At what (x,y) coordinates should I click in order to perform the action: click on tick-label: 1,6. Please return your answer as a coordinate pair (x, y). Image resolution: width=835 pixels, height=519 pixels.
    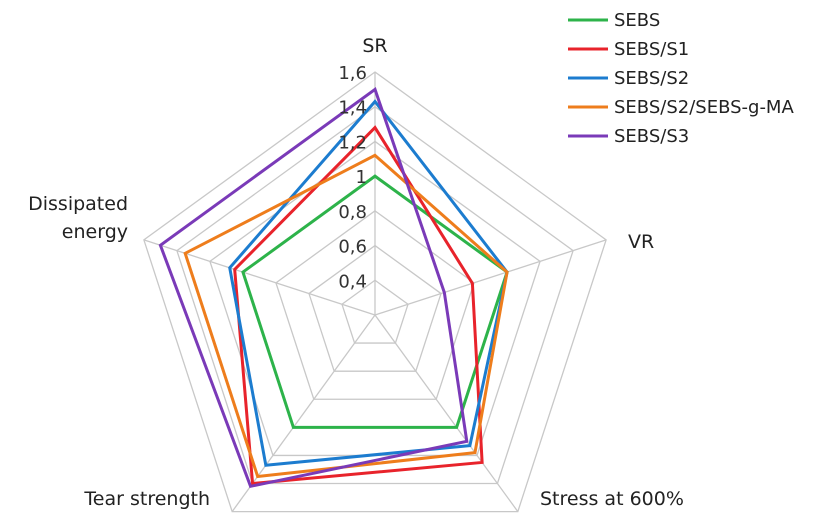
    Looking at the image, I should click on (352, 73).